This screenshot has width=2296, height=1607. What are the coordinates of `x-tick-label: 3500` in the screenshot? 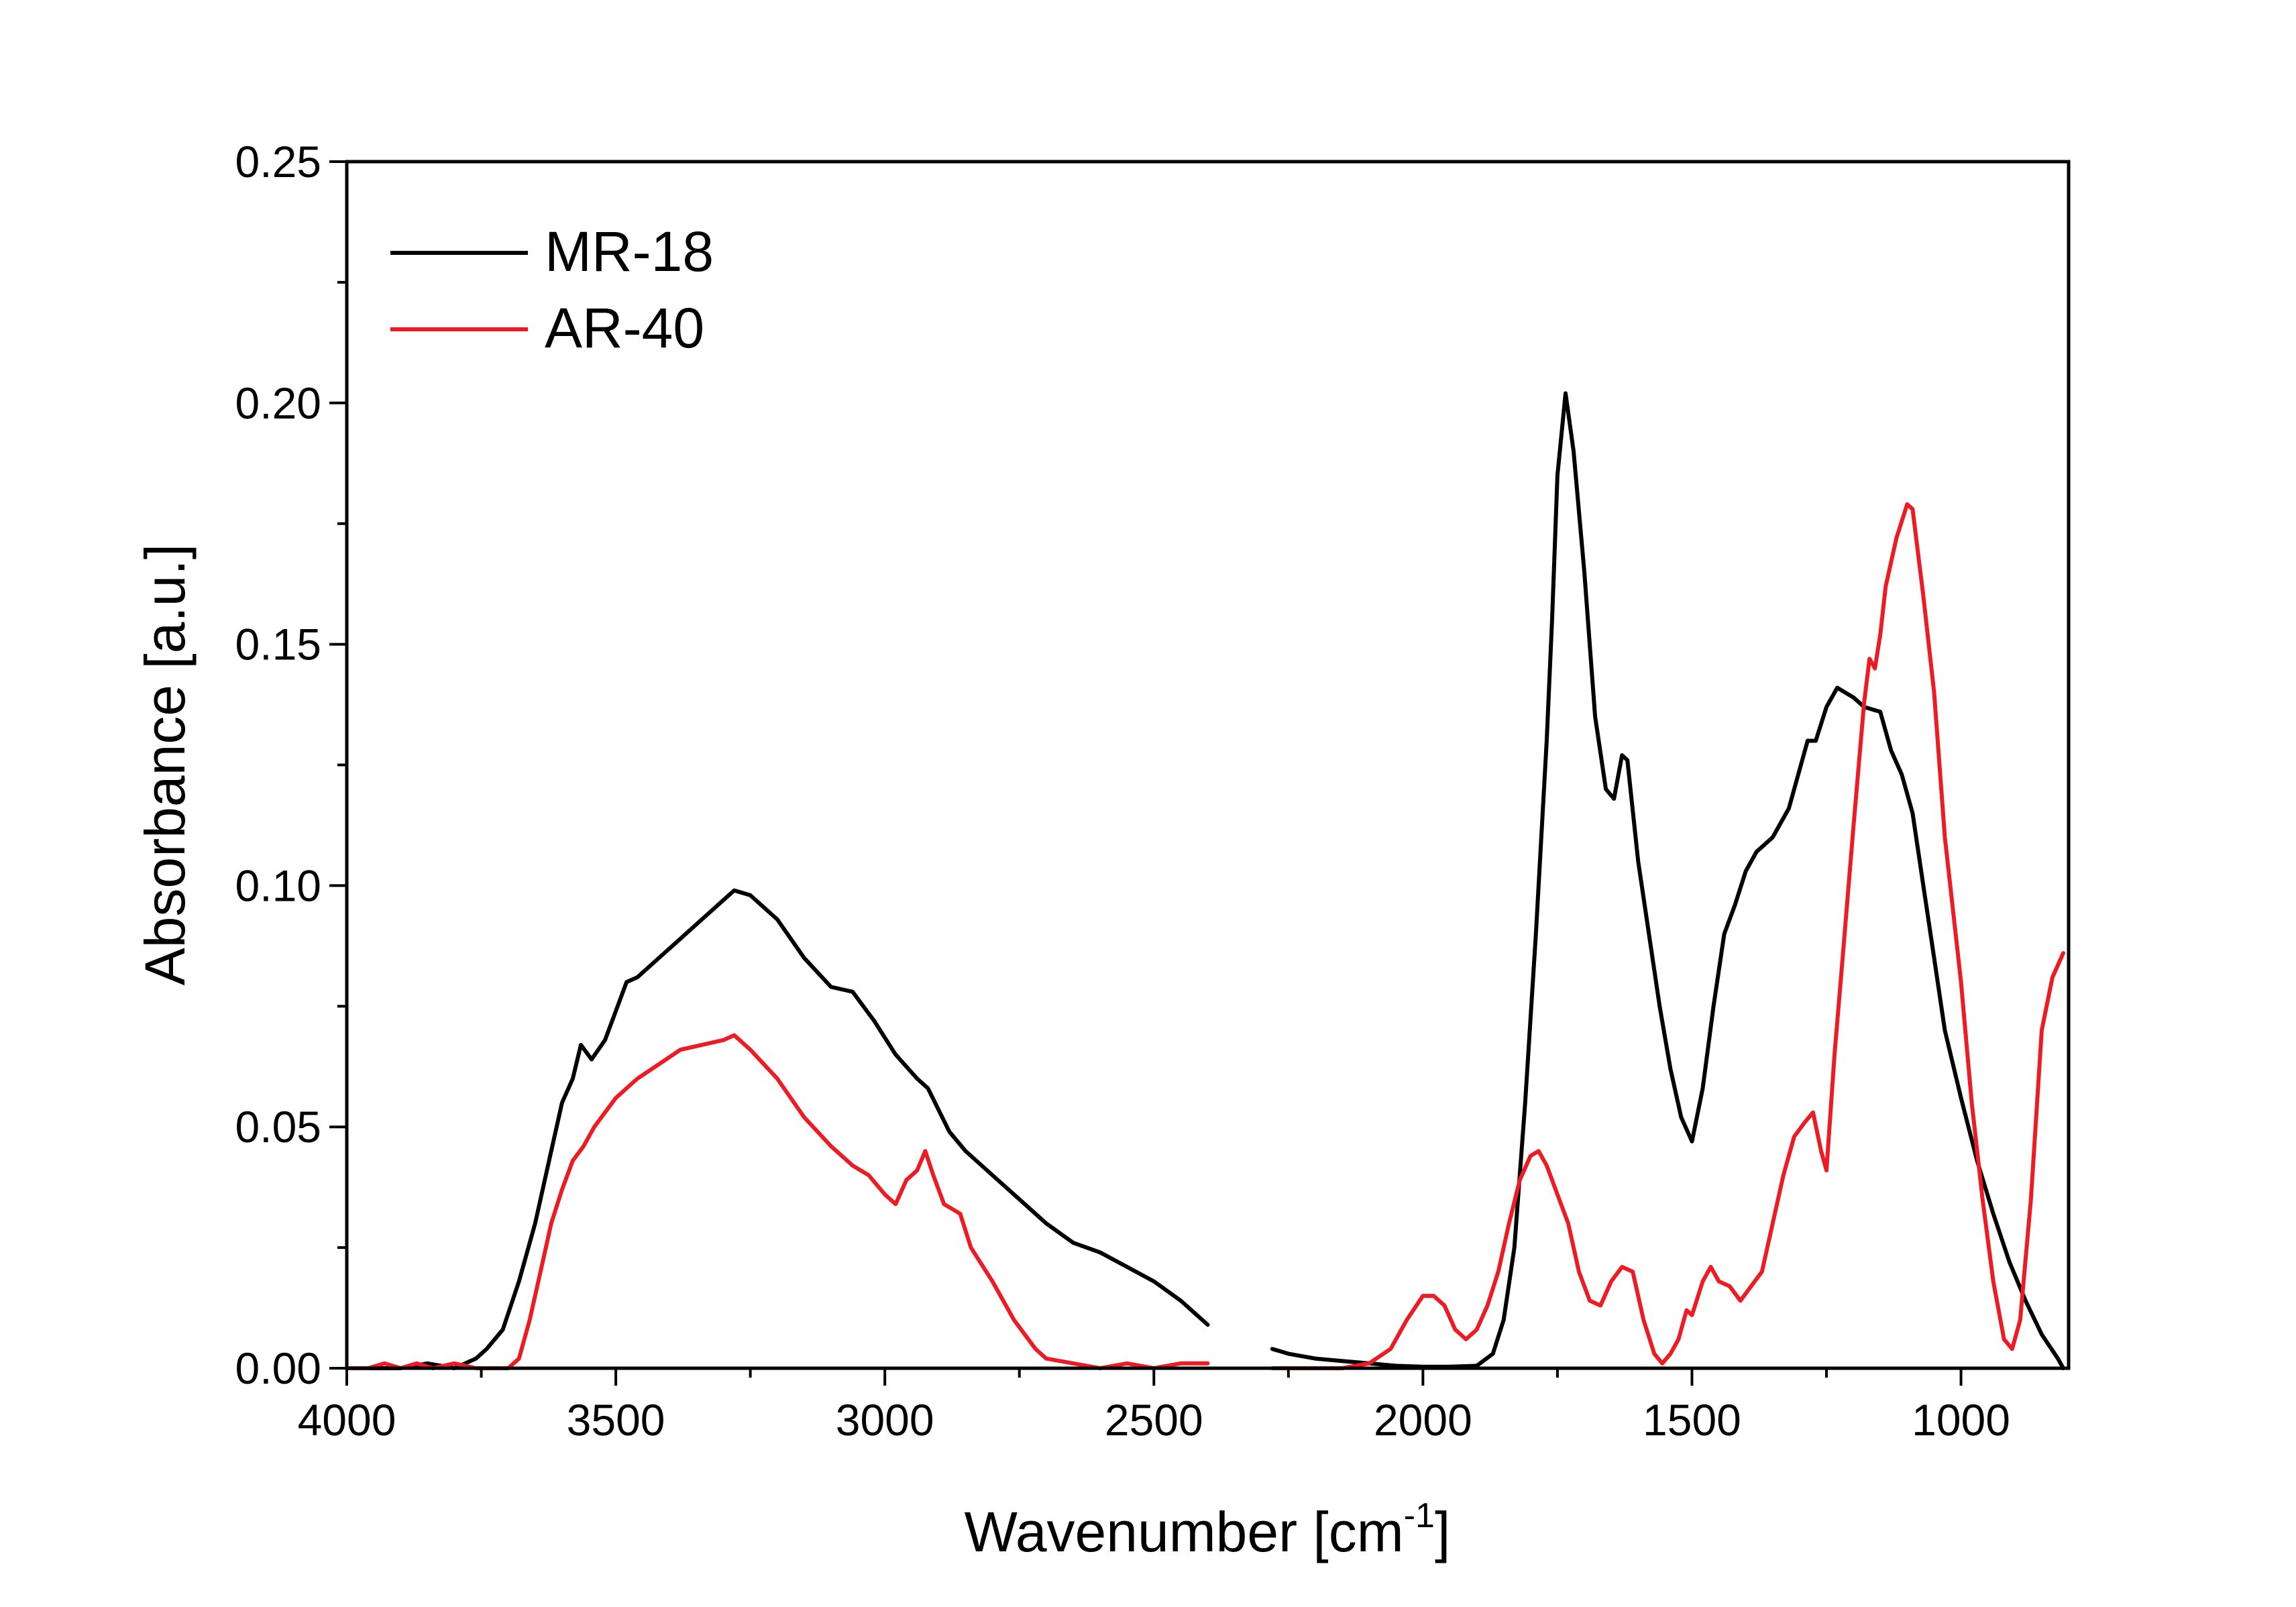 It's located at (616, 1420).